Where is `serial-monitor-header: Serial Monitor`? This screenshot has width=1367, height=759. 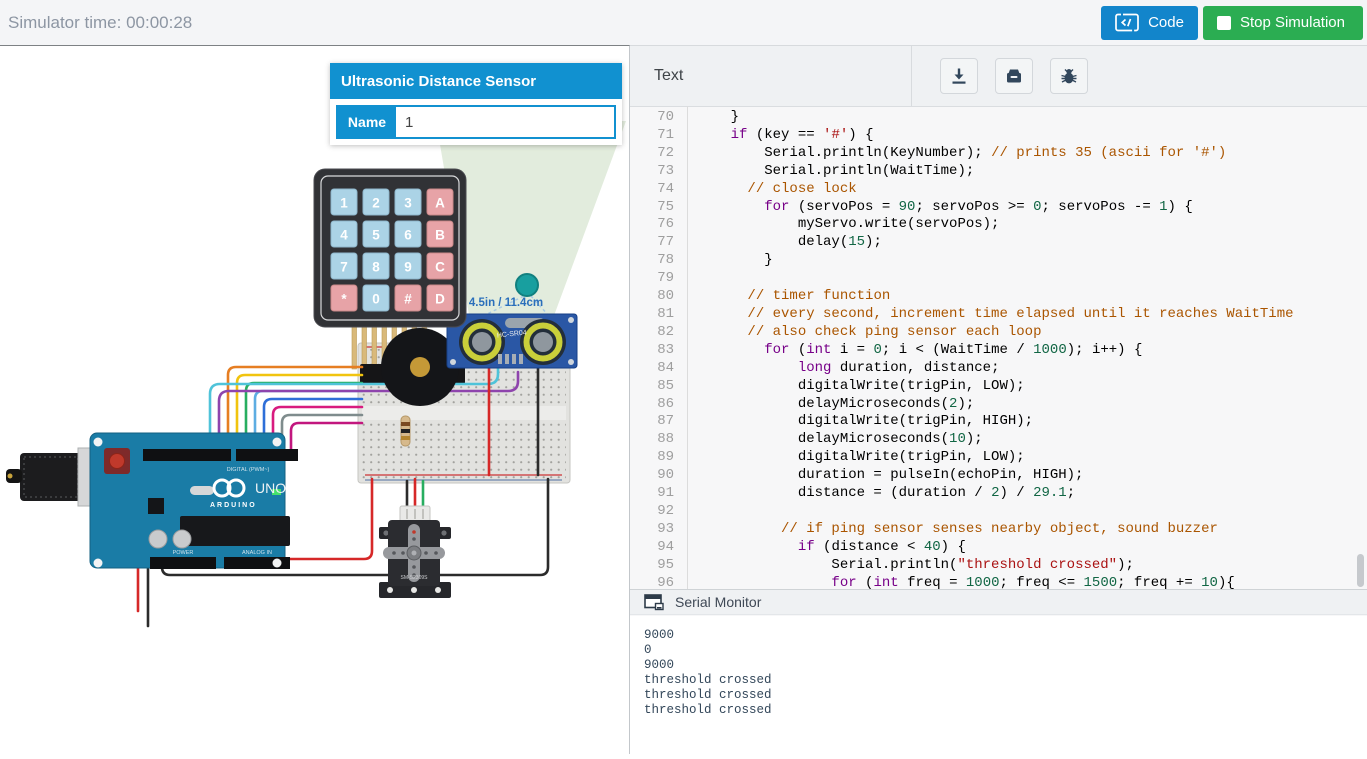
serial-monitor-header: Serial Monitor is located at coordinates (998, 602).